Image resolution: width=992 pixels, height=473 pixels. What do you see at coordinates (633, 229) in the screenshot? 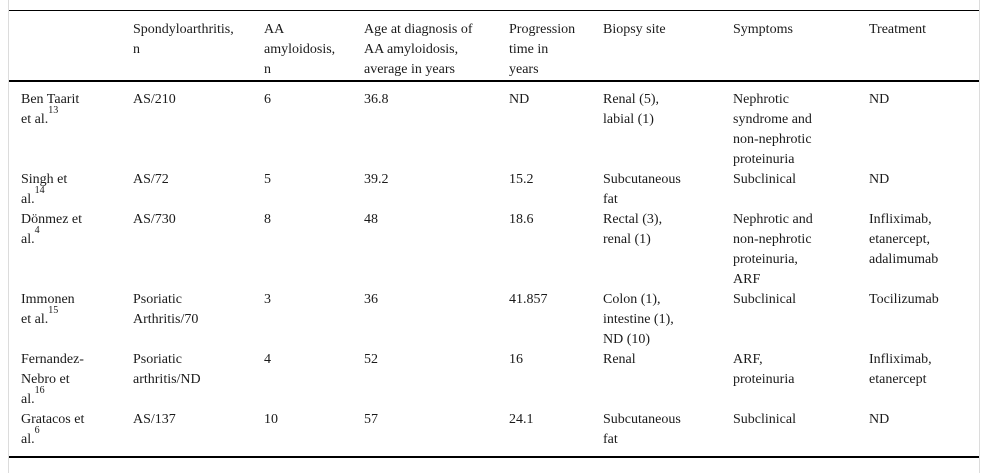
I see `biopsy-site-cell: Rectal (3), renal (1)` at bounding box center [633, 229].